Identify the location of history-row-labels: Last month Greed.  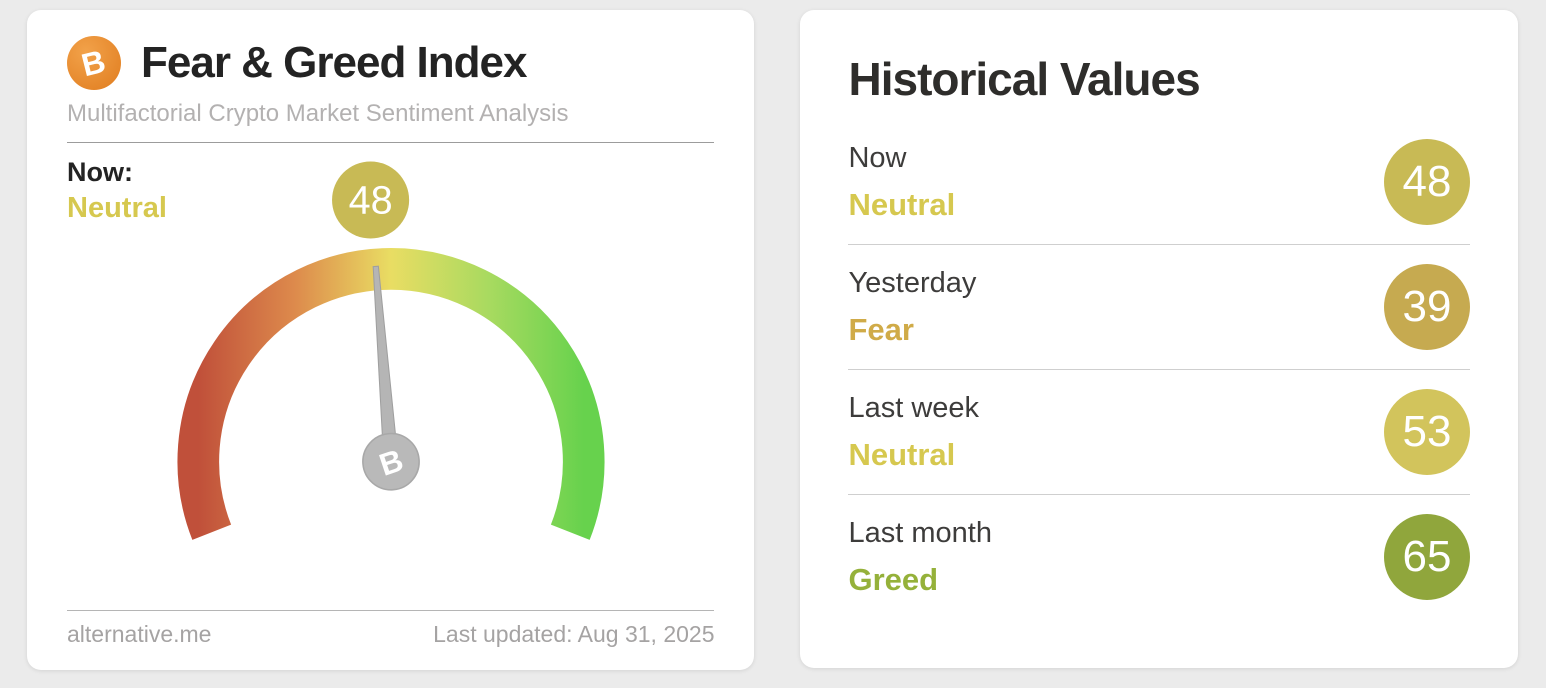
(919, 557).